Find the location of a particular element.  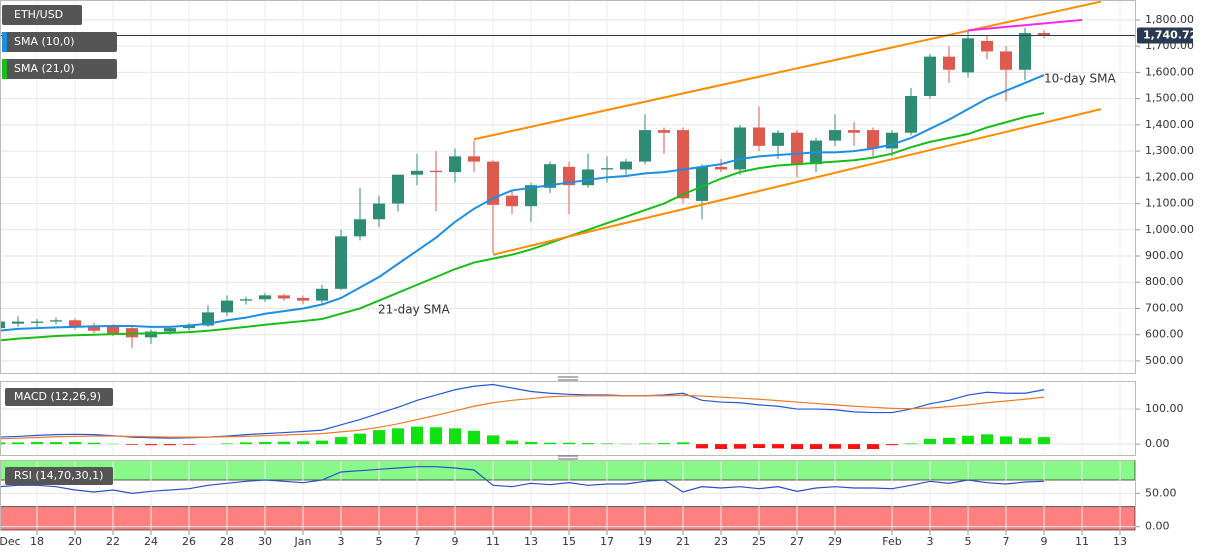

x-tick-label: 13 is located at coordinates (531, 541).